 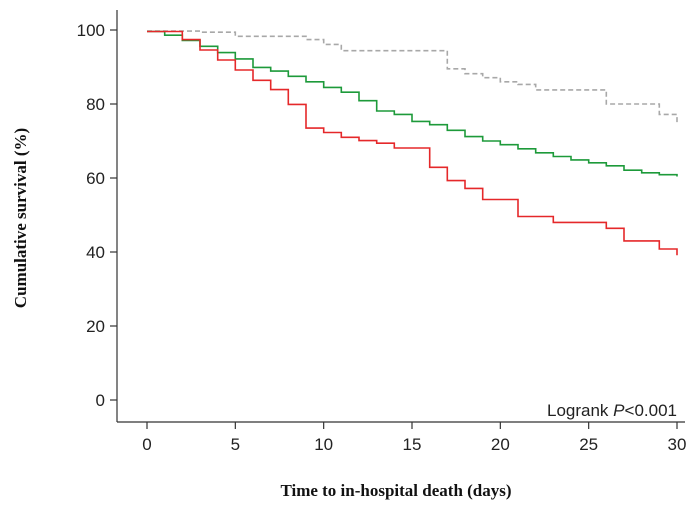 I want to click on x-tick-label: 0, so click(x=146, y=444).